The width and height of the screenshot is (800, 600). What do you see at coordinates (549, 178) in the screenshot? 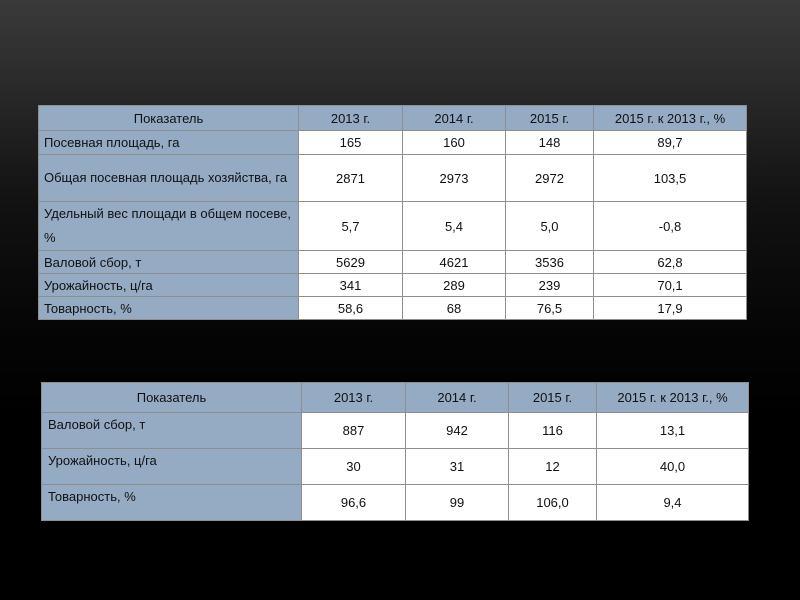
I see `table-cell: 2972` at bounding box center [549, 178].